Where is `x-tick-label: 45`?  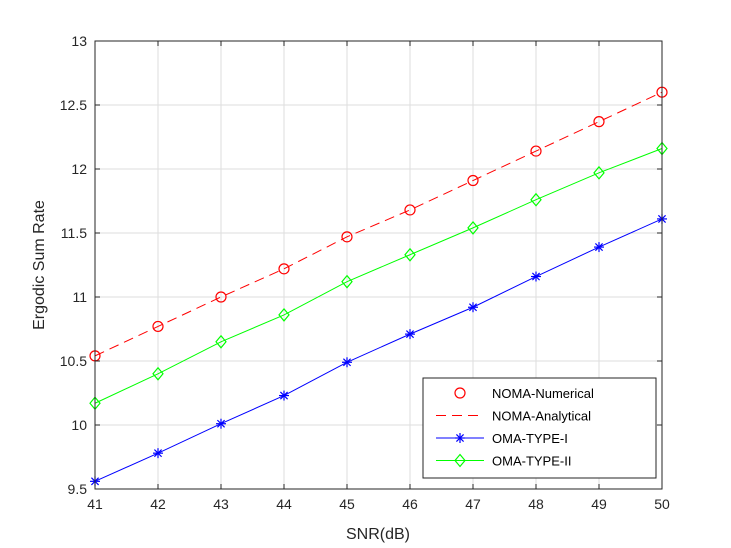 x-tick-label: 45 is located at coordinates (347, 504).